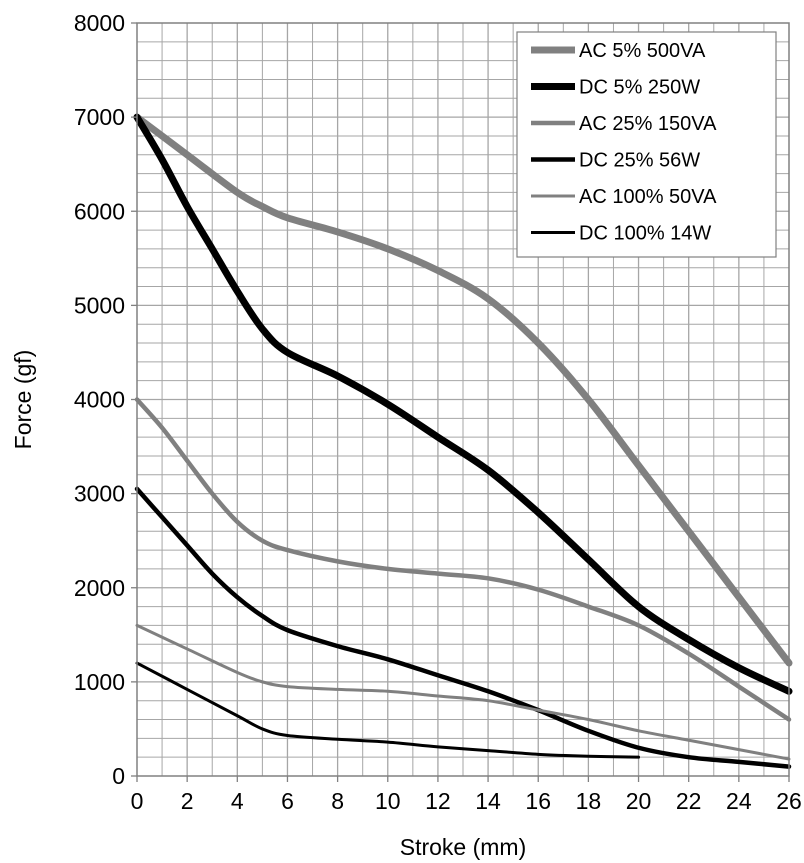 The width and height of the screenshot is (804, 863). What do you see at coordinates (466, 795) in the screenshot?
I see `x-axis-ticks: 0 2 4 6 8 10 12 14 16 18 20 22 24 26` at bounding box center [466, 795].